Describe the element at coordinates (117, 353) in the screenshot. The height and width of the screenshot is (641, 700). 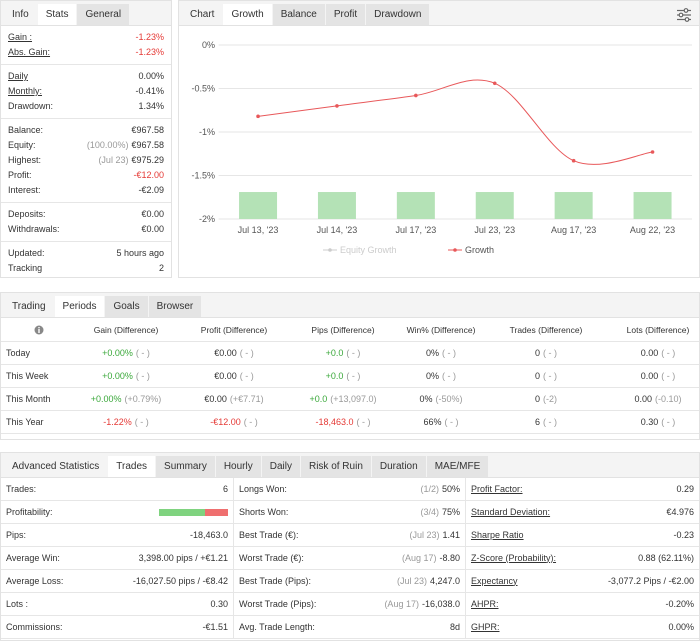
I see `cell-value: +0.00%` at that location.